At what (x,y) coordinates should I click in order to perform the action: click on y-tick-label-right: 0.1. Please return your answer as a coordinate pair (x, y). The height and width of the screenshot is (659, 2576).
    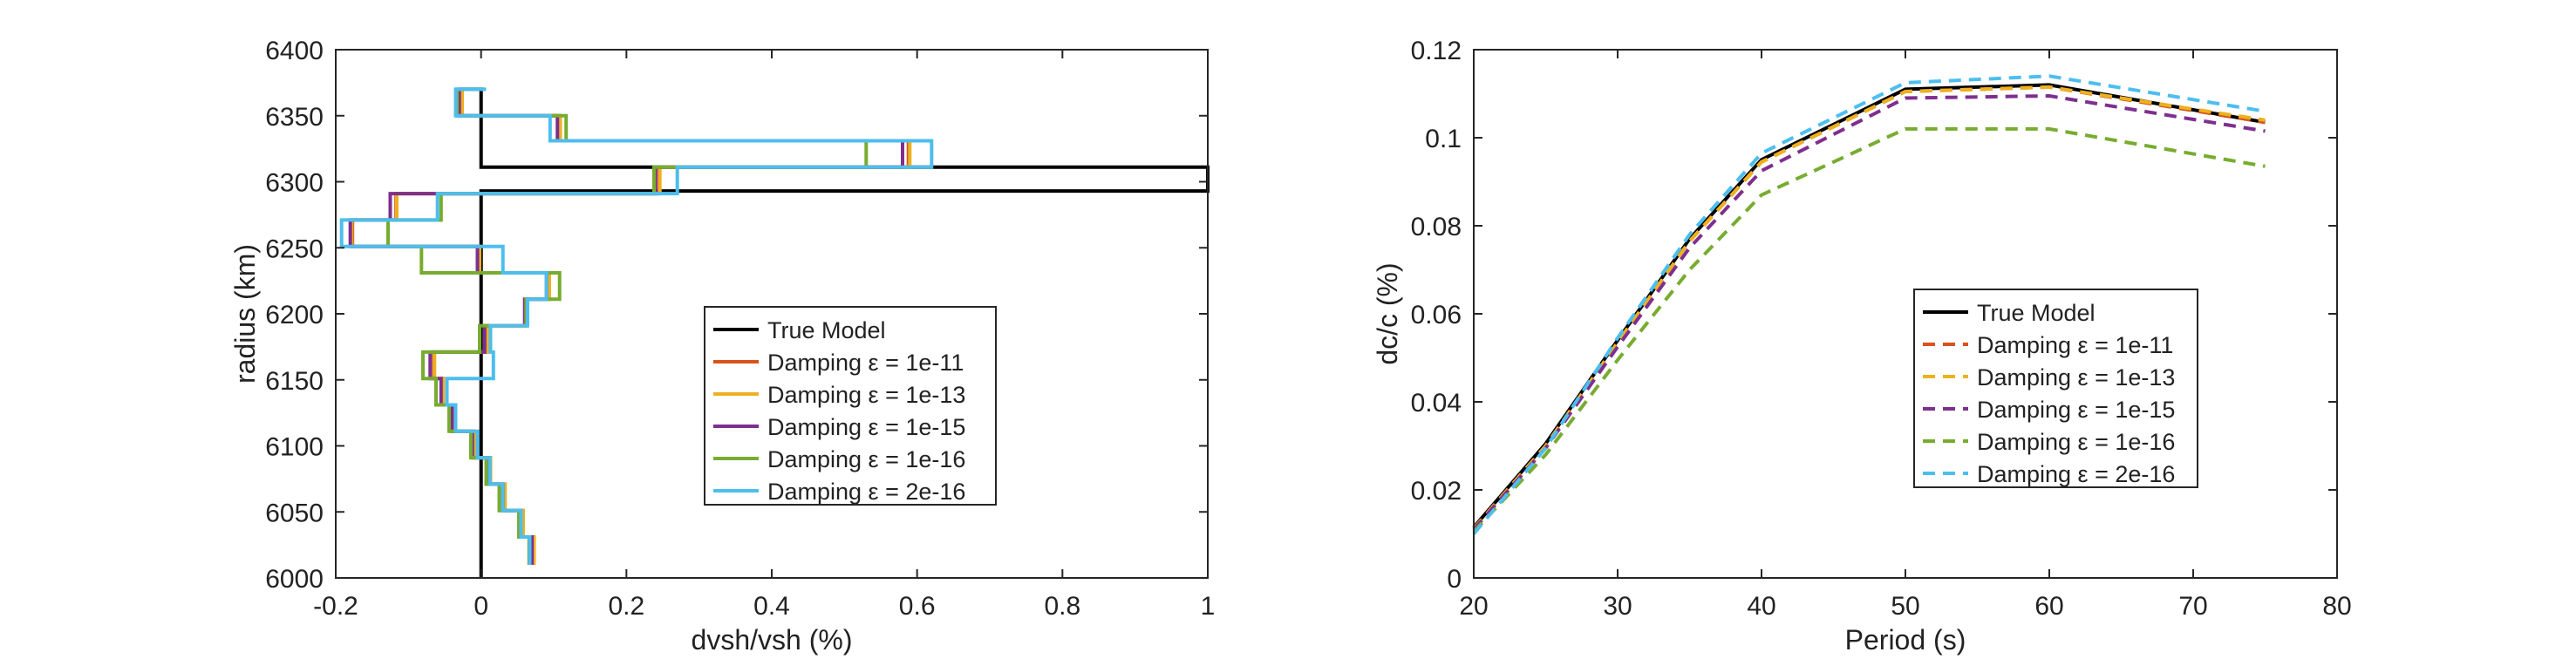
    Looking at the image, I should click on (1443, 139).